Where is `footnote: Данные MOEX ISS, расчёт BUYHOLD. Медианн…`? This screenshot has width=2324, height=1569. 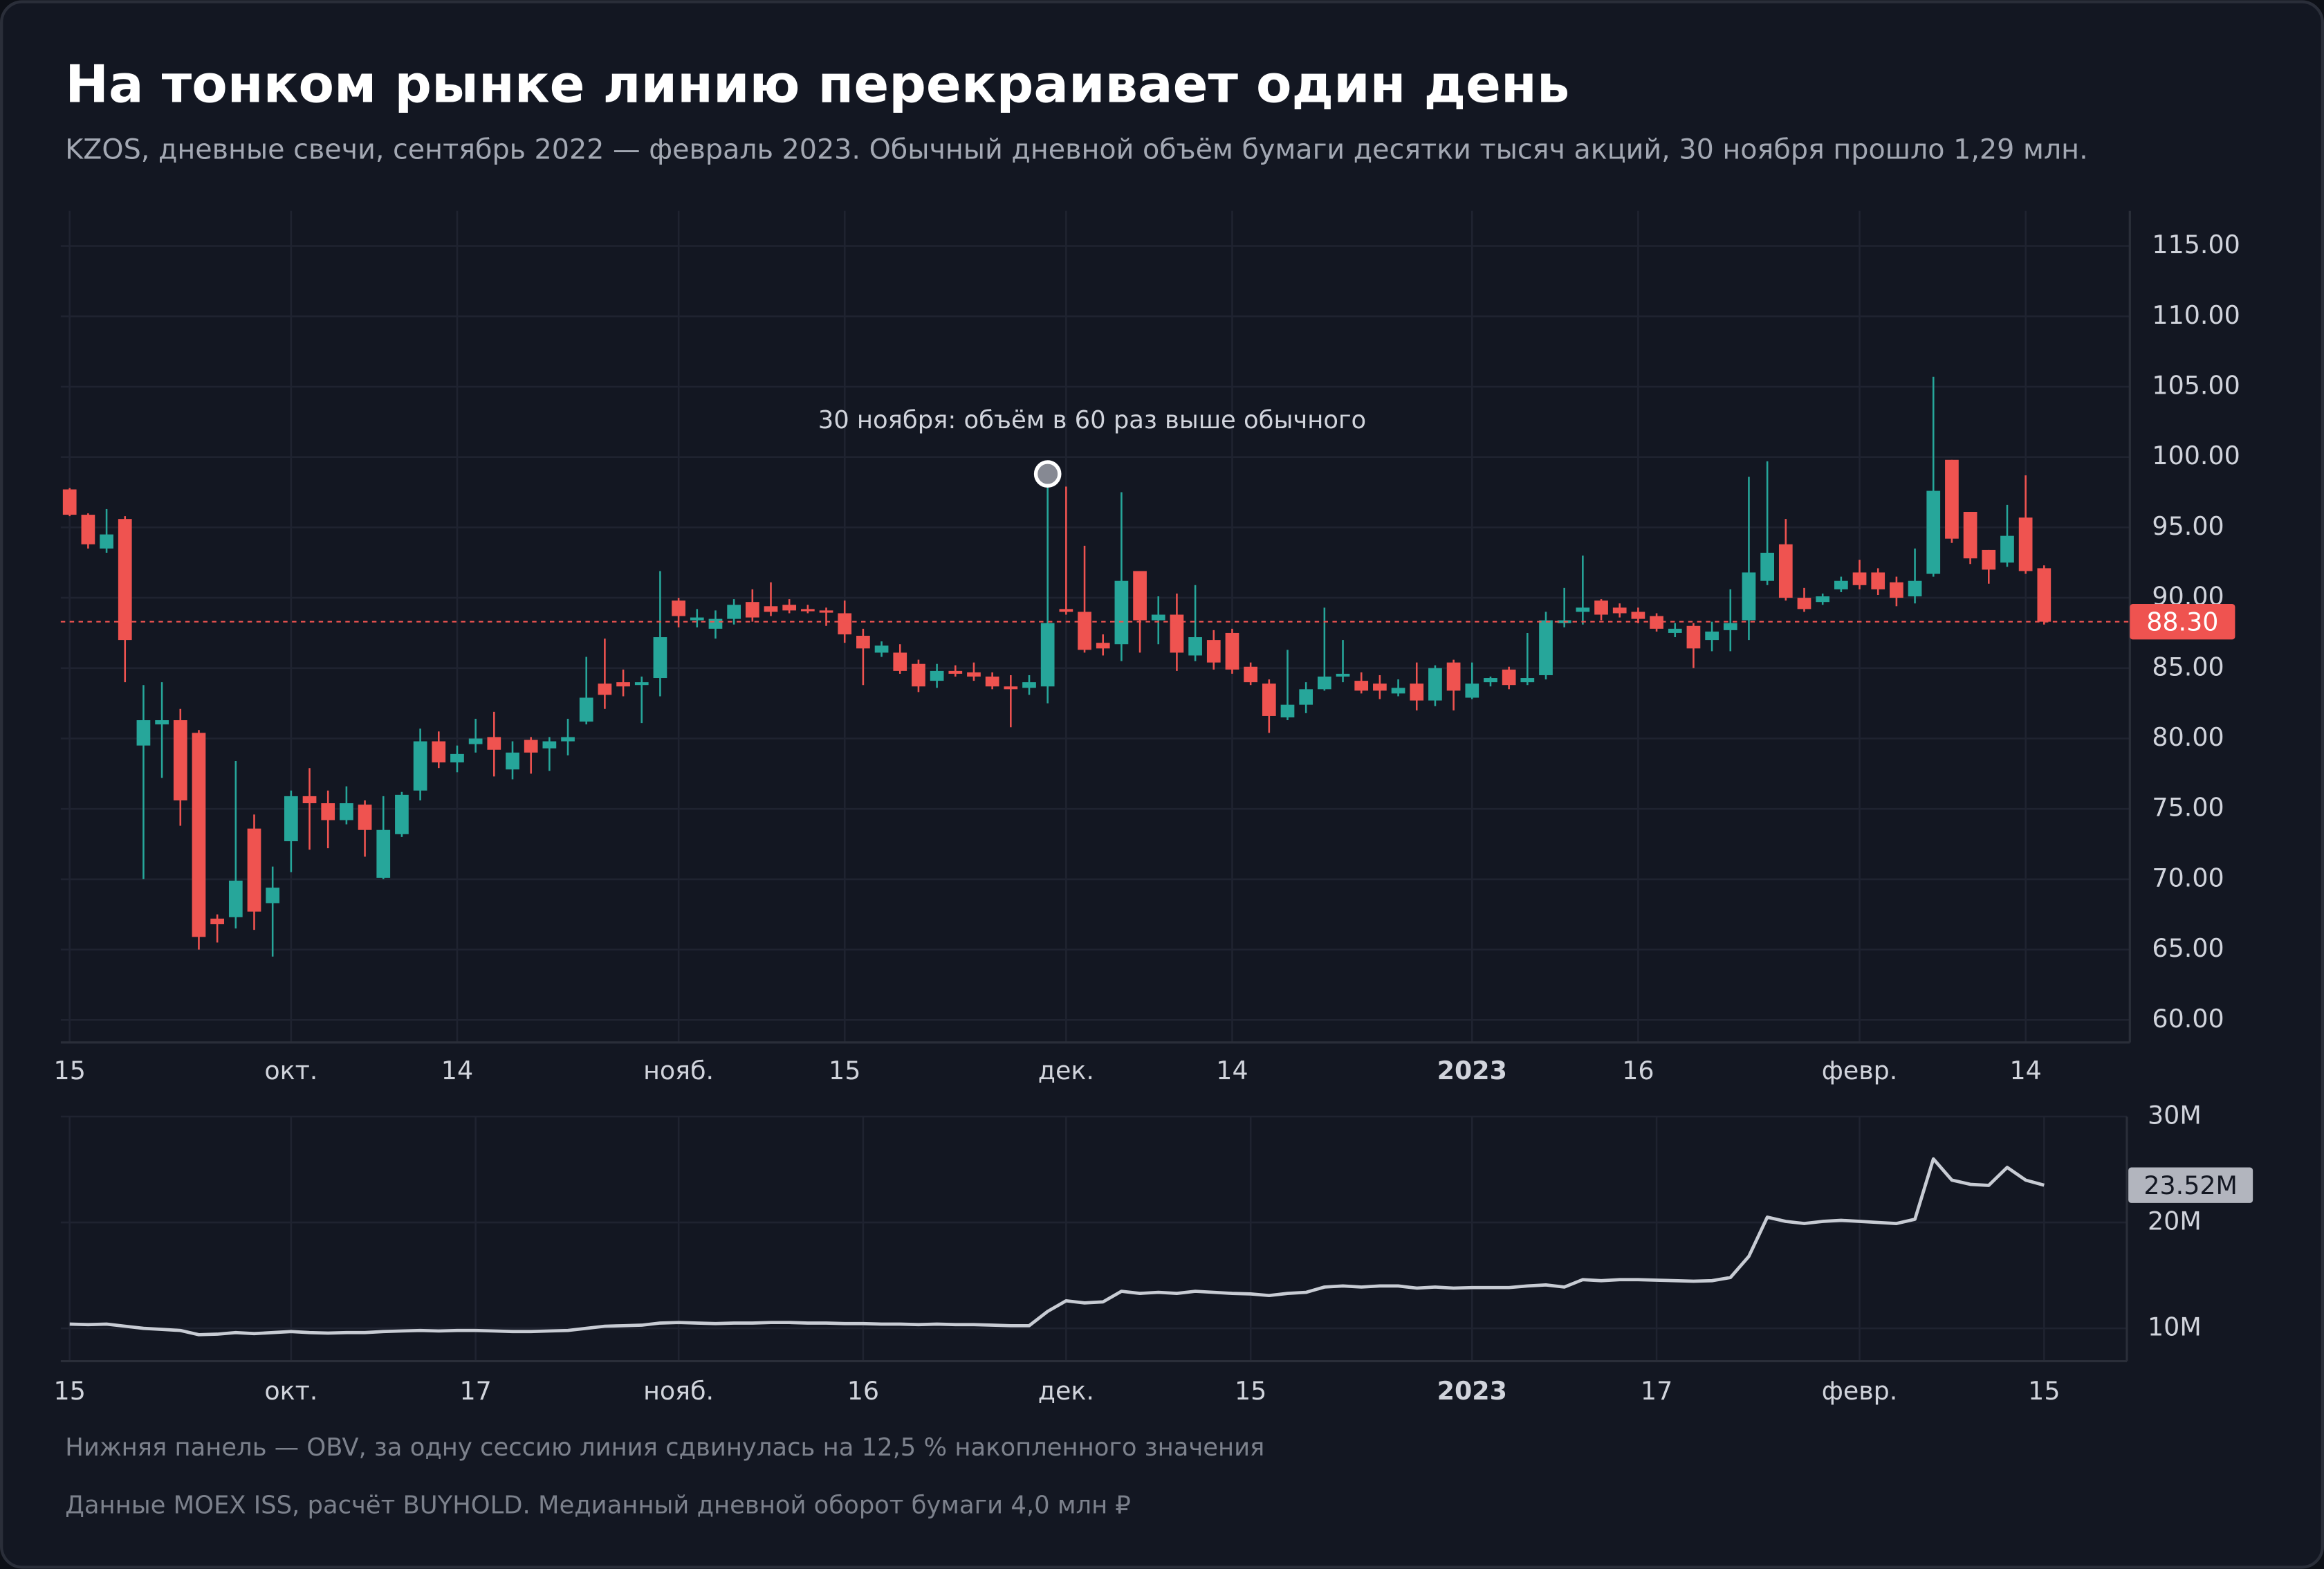
footnote: Данные MOEX ISS, расчёт BUYHOLD. Медианн… is located at coordinates (598, 1506).